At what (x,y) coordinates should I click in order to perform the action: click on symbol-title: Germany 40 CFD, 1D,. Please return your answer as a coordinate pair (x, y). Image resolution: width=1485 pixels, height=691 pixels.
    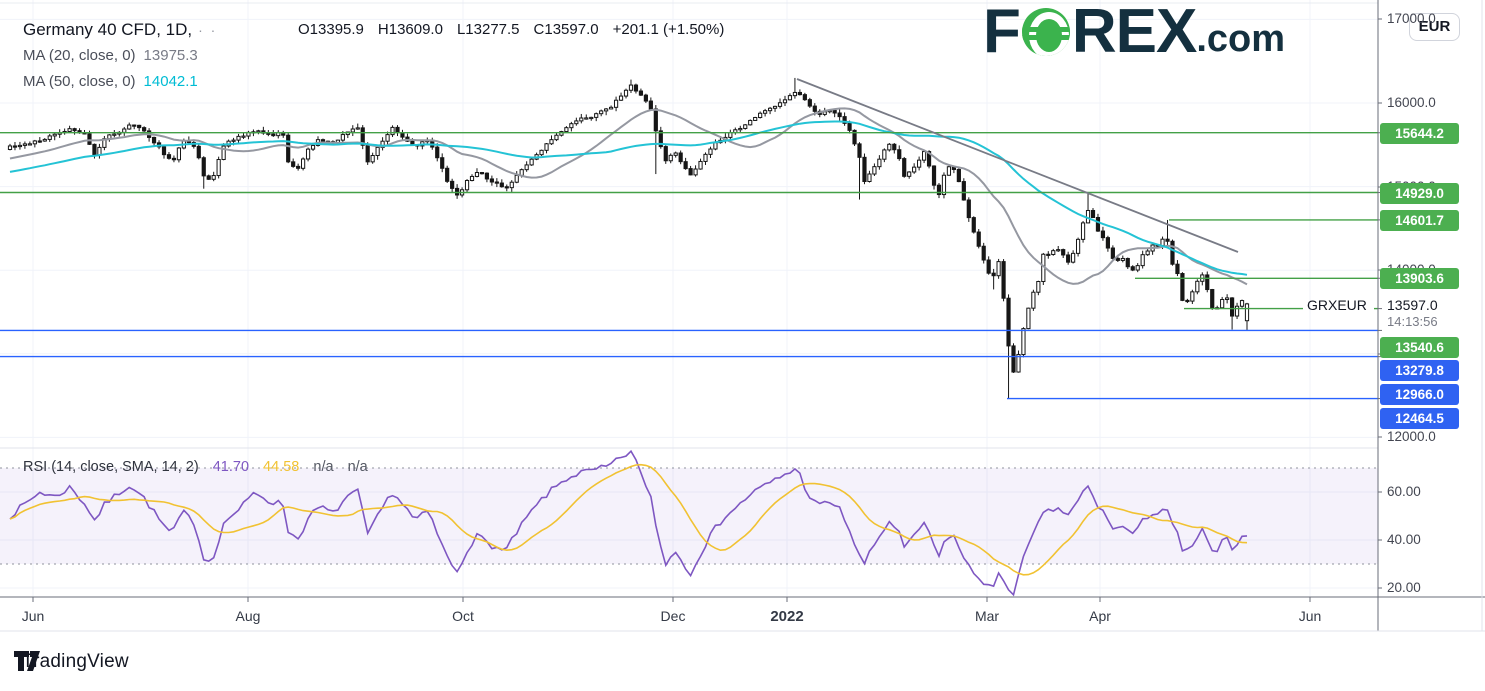
    Looking at the image, I should click on (108, 29).